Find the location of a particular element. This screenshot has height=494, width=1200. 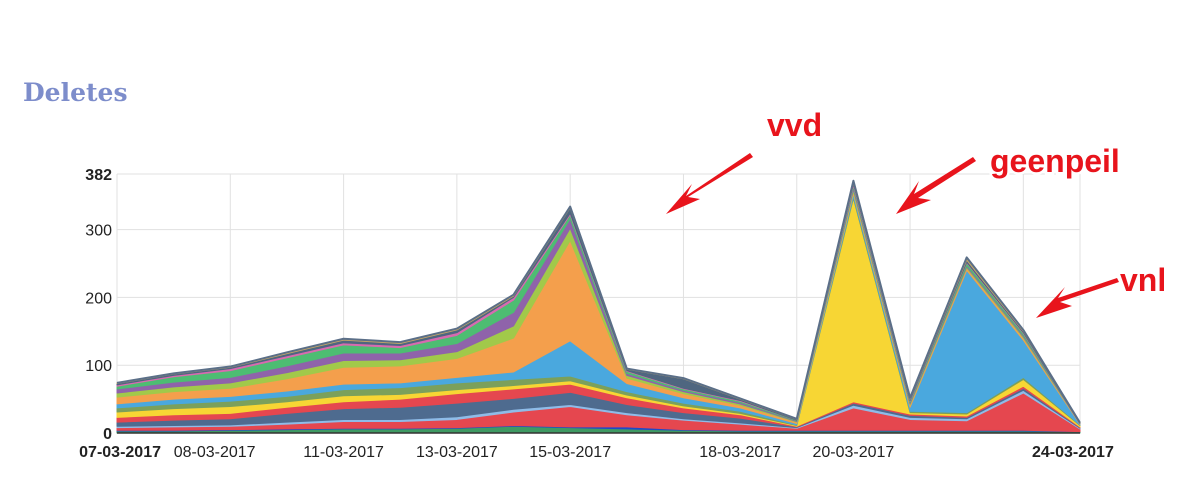

annotation-label-vvd: vvd is located at coordinates (794, 125).